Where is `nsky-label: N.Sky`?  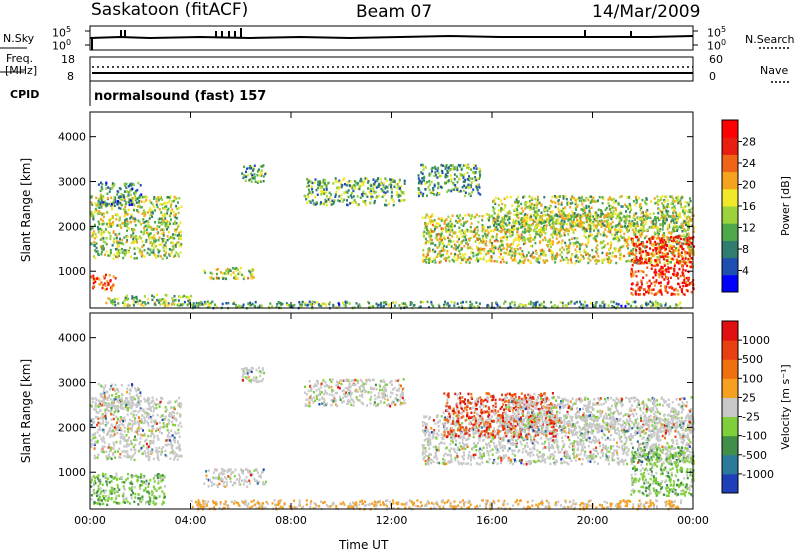
nsky-label: N.Sky is located at coordinates (19, 38).